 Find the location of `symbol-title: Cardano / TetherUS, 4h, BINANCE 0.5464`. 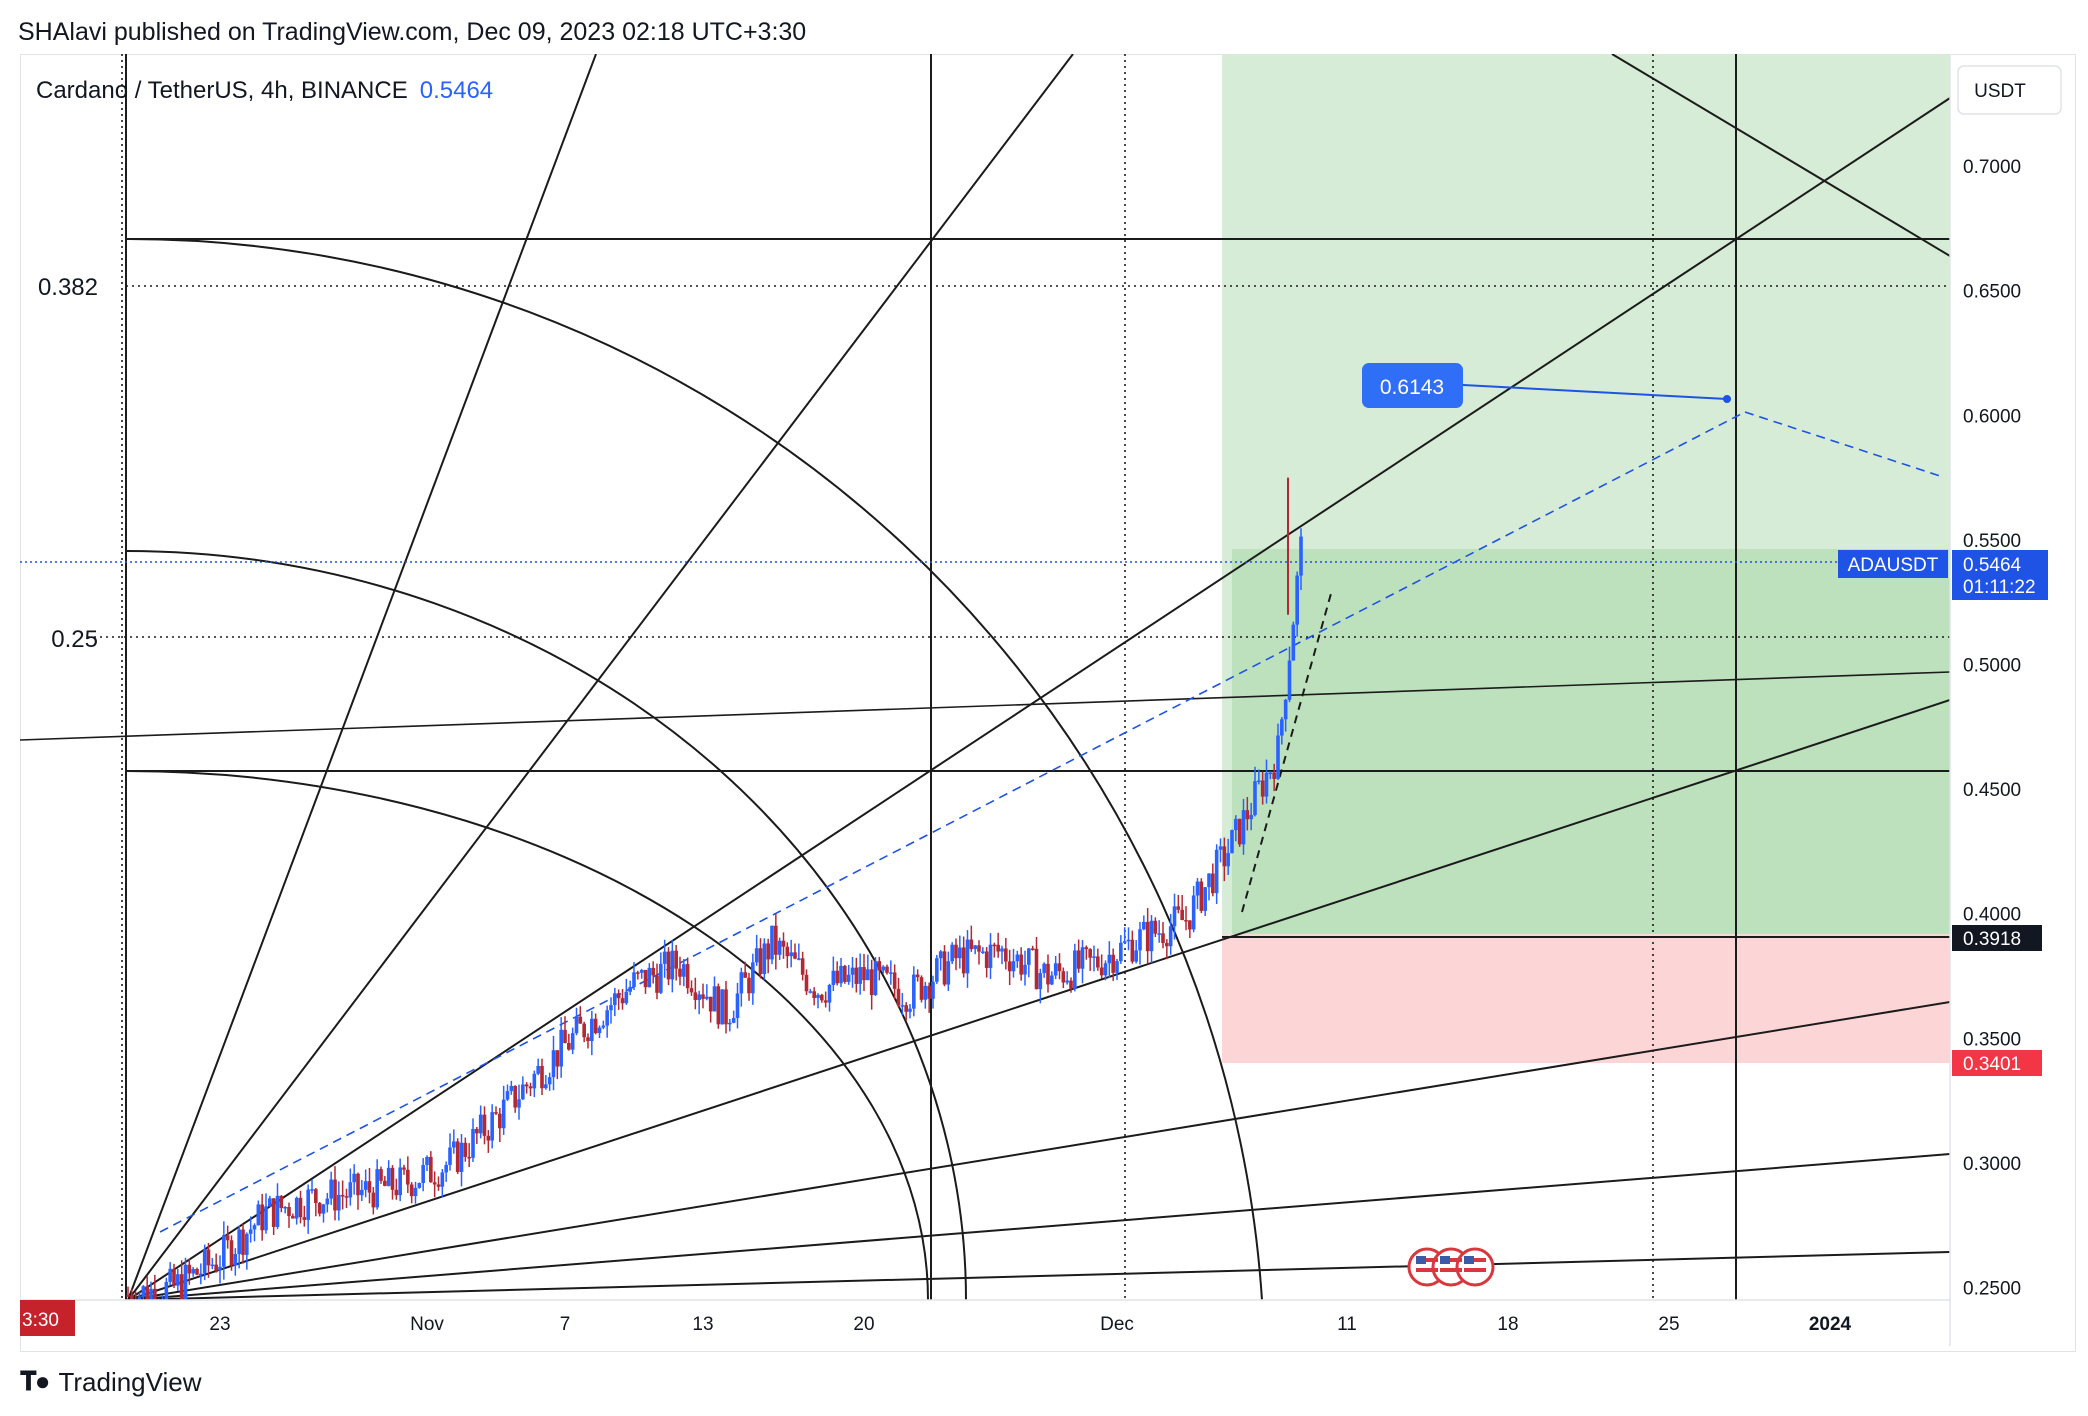

symbol-title: Cardano / TetherUS, 4h, BINANCE 0.5464 is located at coordinates (264, 90).